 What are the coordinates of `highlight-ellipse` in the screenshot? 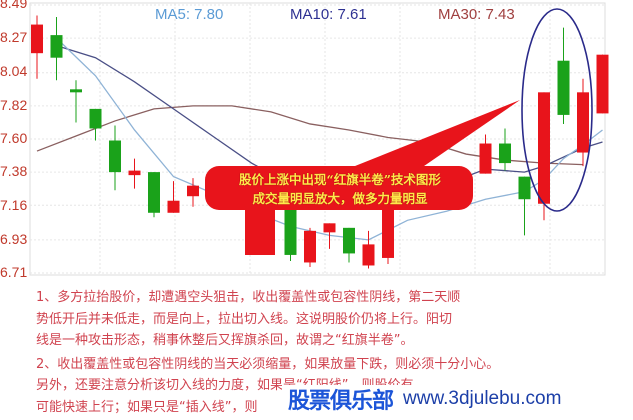 It's located at (557, 110).